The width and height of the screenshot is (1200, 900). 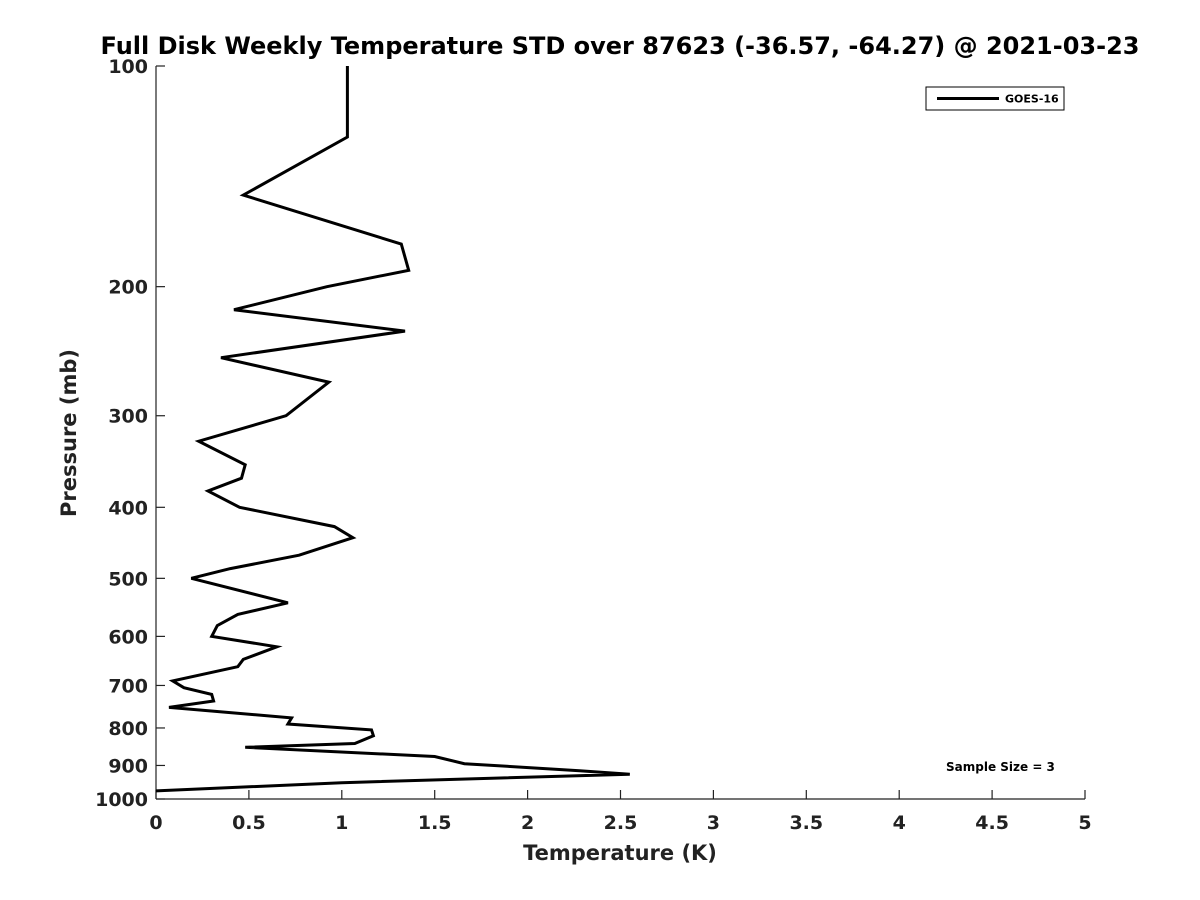 What do you see at coordinates (128, 579) in the screenshot?
I see `y-tick-label: 500` at bounding box center [128, 579].